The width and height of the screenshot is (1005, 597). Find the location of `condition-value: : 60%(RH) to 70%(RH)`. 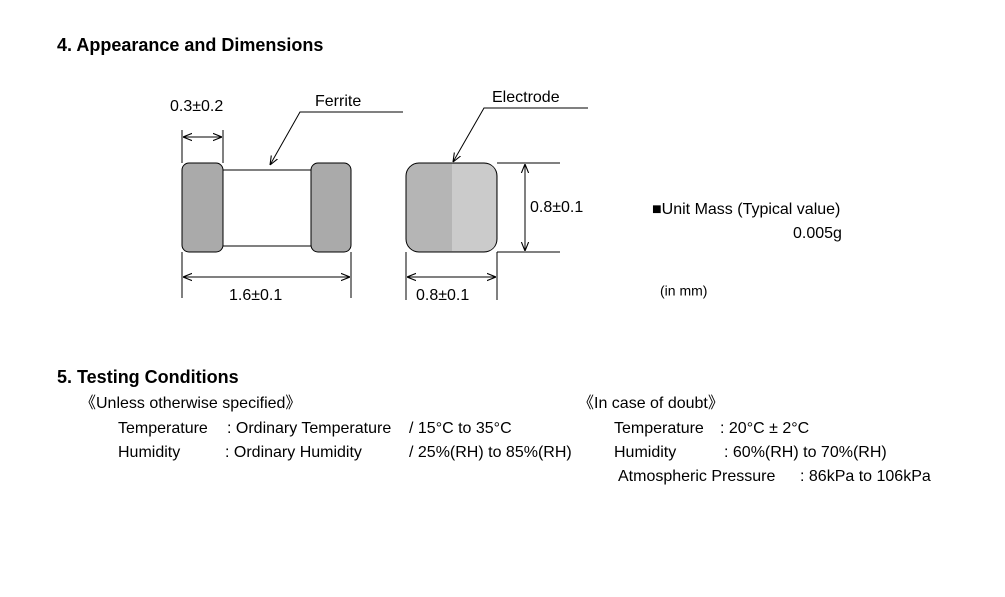

condition-value: : 60%(RH) to 70%(RH) is located at coordinates (805, 452).